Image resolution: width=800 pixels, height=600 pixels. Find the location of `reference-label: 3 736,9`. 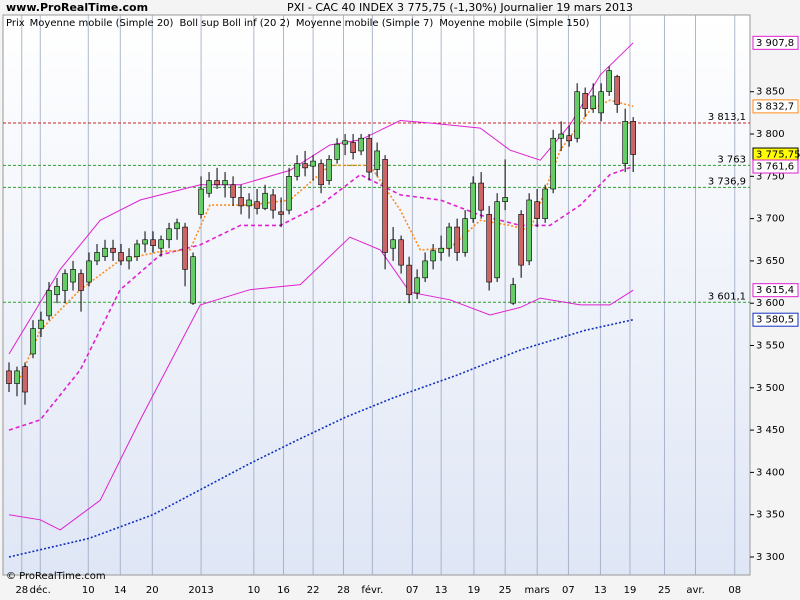

reference-label: 3 736,9 is located at coordinates (727, 181).